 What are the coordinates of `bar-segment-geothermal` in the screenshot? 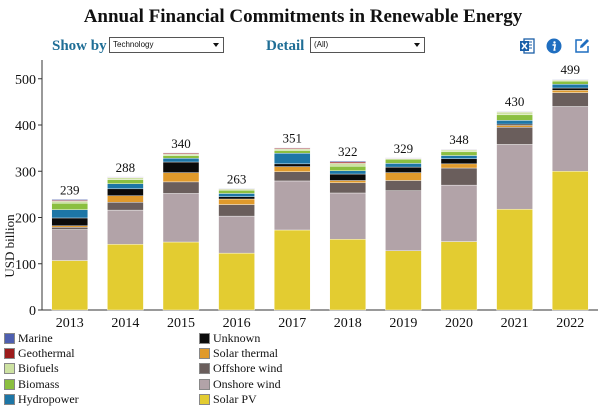 It's located at (347, 162).